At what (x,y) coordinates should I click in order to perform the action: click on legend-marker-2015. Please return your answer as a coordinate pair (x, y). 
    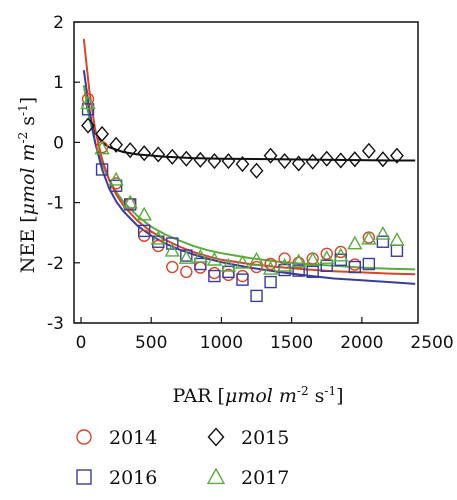
    Looking at the image, I should click on (216, 437).